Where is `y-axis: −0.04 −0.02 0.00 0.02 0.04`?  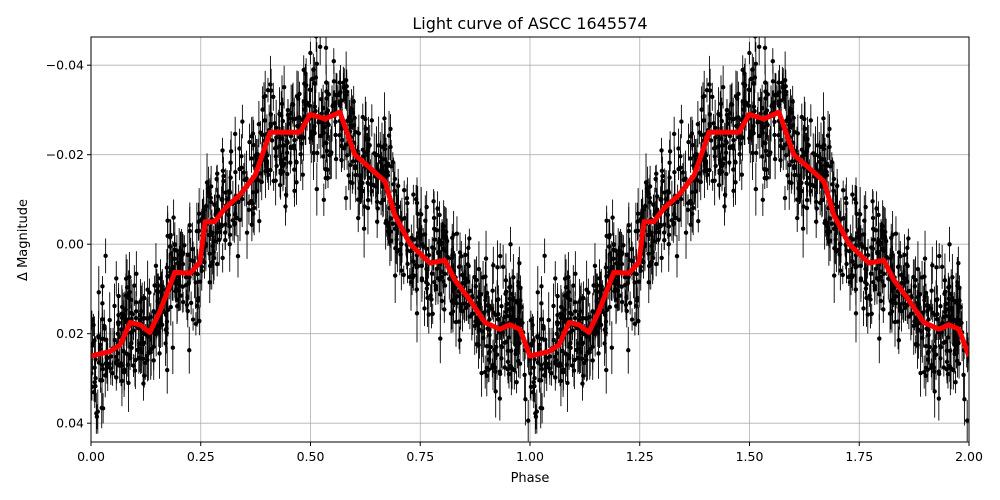
y-axis: −0.04 −0.02 0.00 0.02 0.04 is located at coordinates (68, 244).